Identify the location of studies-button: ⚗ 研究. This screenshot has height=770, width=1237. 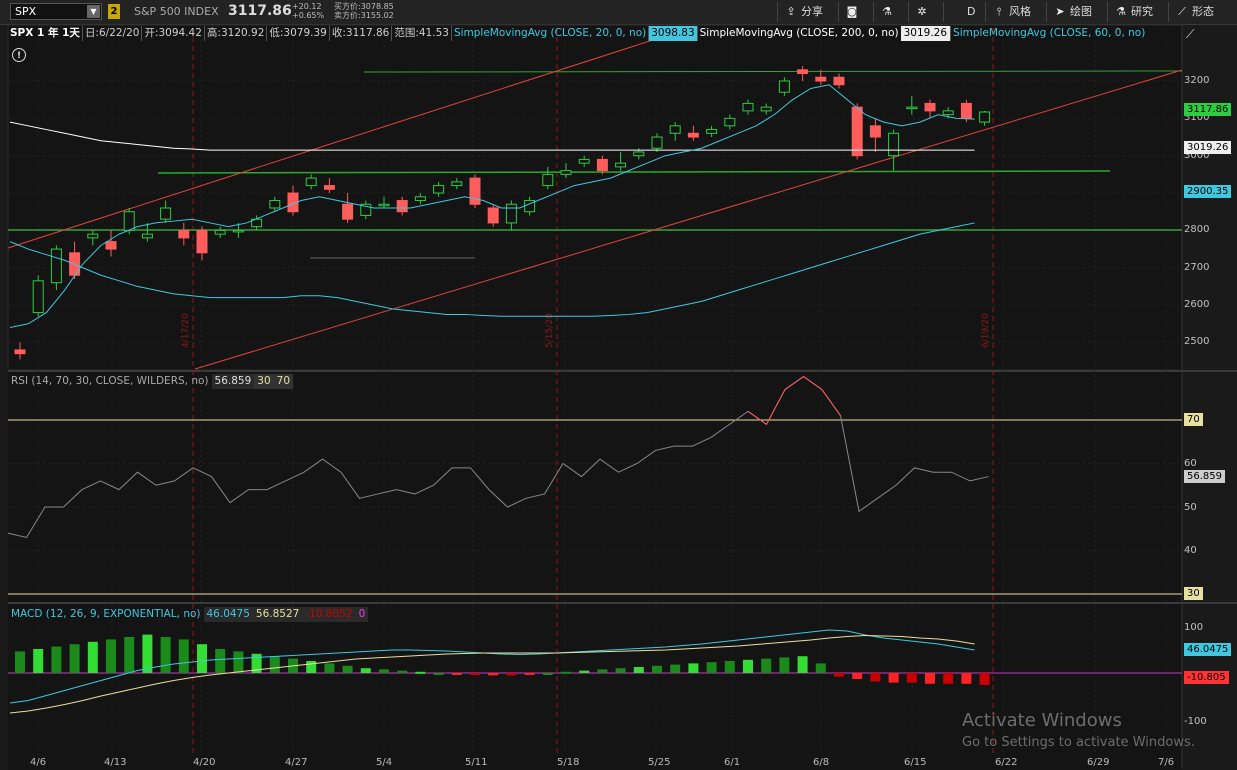
(1135, 12).